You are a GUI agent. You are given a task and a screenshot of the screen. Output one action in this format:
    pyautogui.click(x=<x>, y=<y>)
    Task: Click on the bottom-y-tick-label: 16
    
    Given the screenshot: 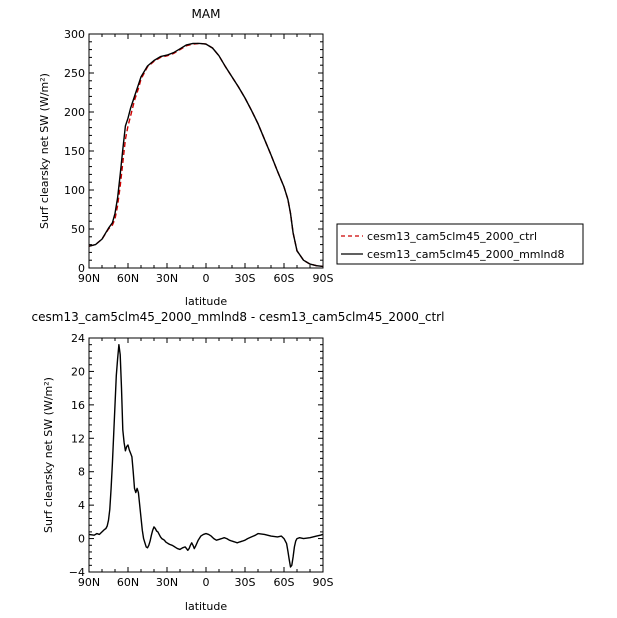 What is the action you would take?
    pyautogui.click(x=78, y=405)
    